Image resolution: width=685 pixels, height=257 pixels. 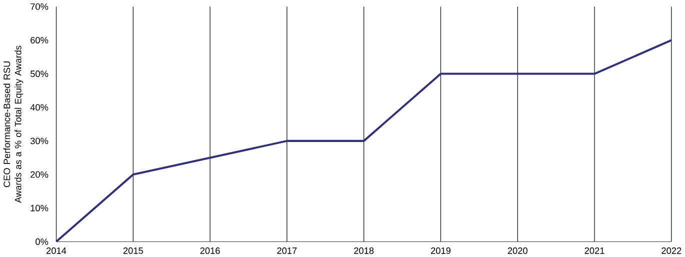 What do you see at coordinates (210, 250) in the screenshot?
I see `x-tick-label: 2016` at bounding box center [210, 250].